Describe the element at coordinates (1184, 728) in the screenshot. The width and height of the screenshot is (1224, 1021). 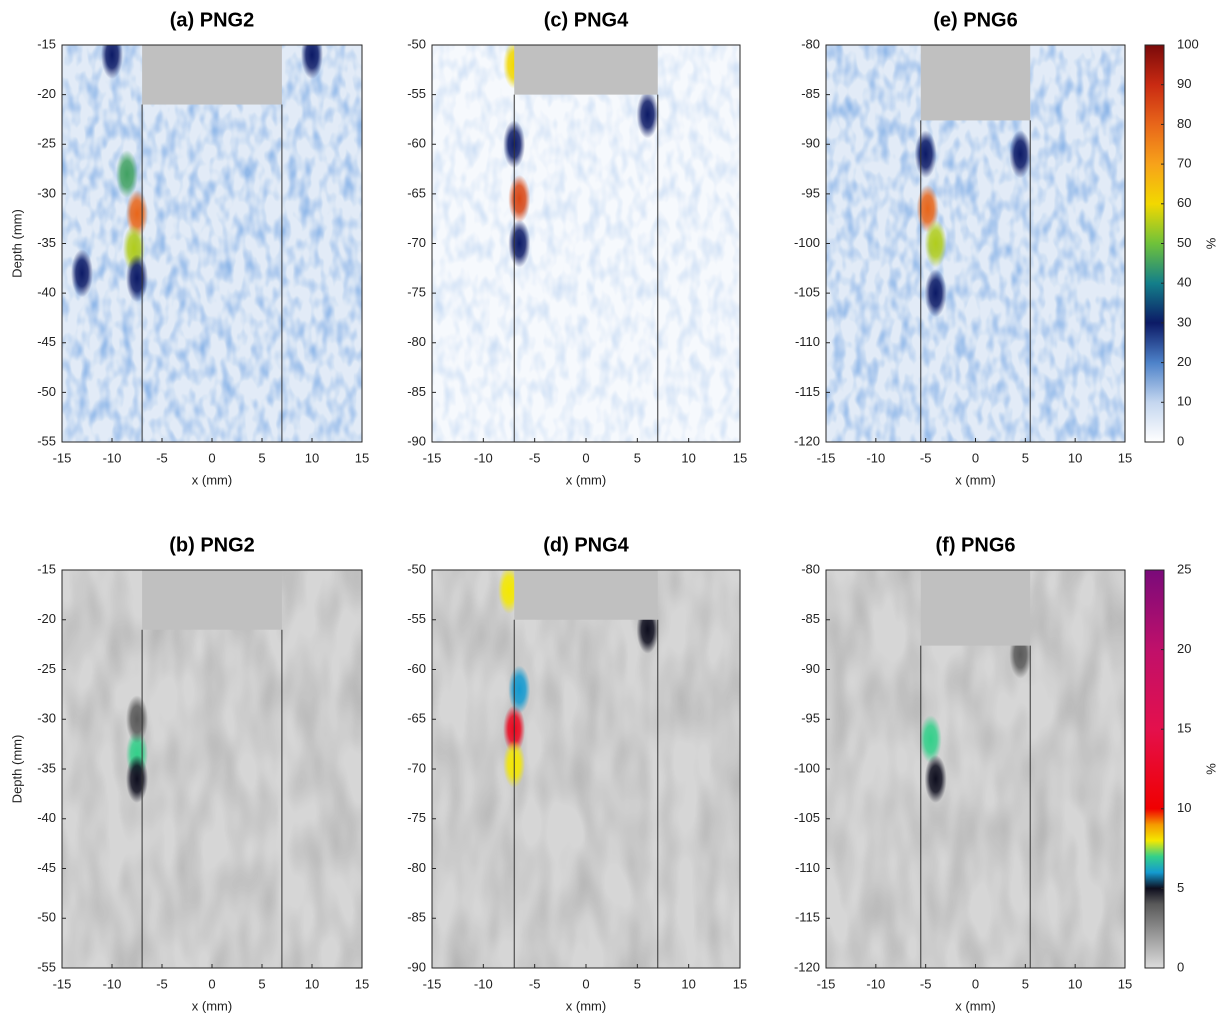
I see `colorbar-tick-label: 15` at that location.